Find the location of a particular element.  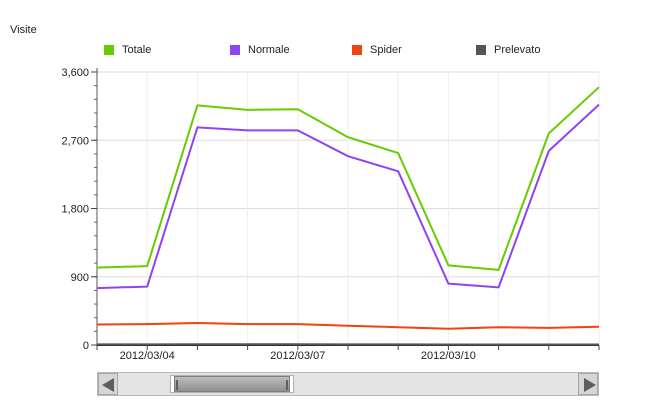

legend-label-totale: Totale is located at coordinates (137, 50).